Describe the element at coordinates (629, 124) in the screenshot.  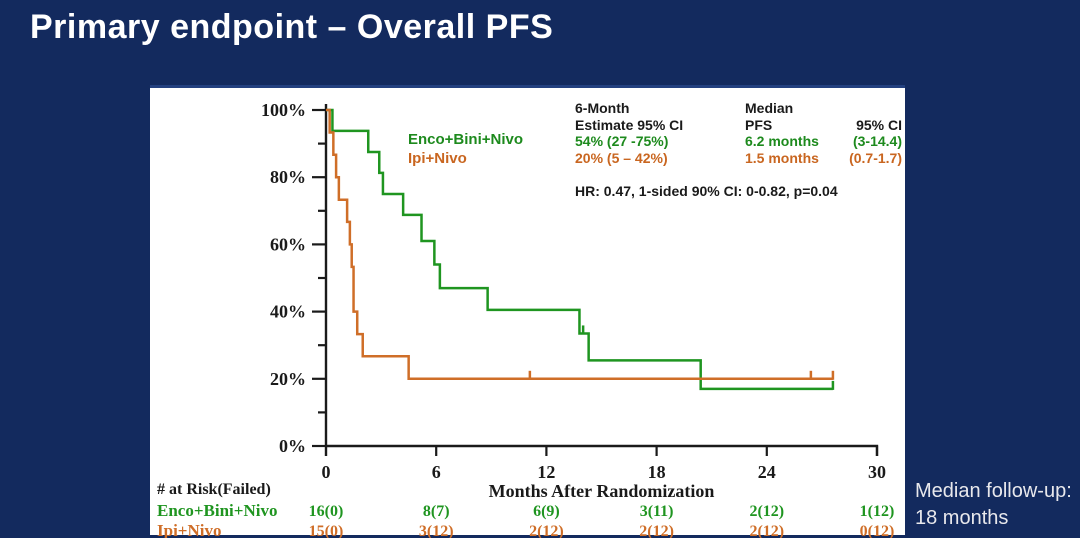
I see `stats-col1-header2: Estimate 95% CI` at that location.